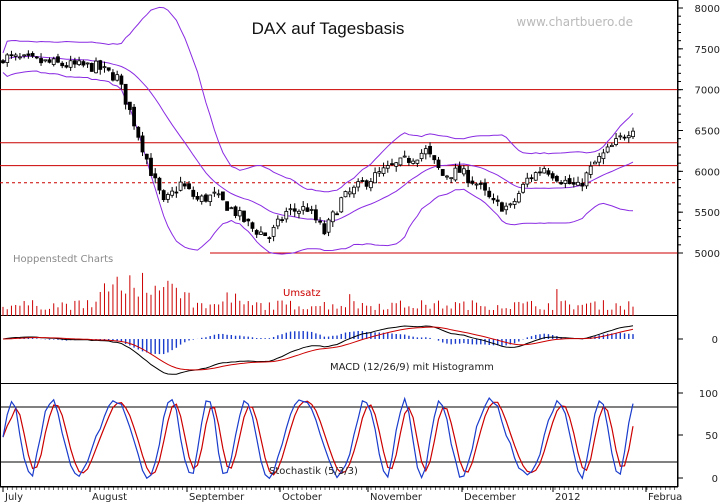  I want to click on y-tick-label: 7000, so click(707, 91).